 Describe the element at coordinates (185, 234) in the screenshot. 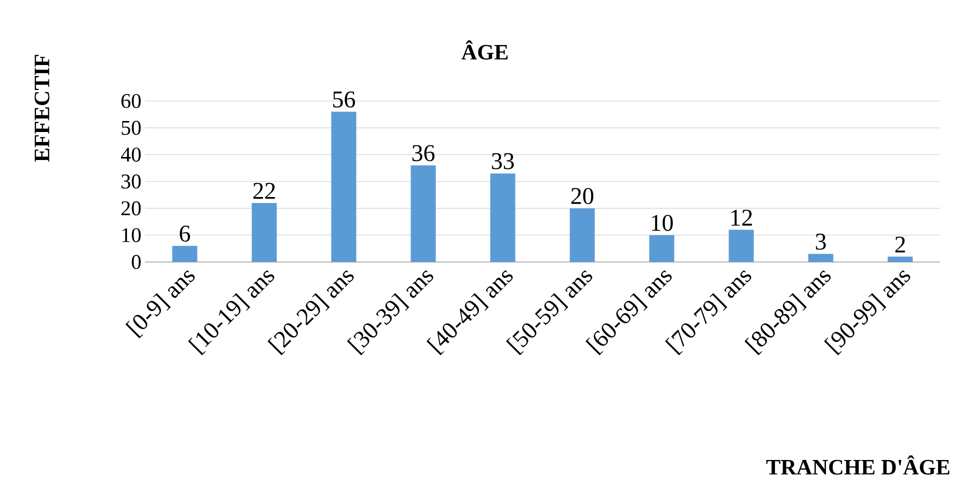

I see `data-label: 6` at that location.